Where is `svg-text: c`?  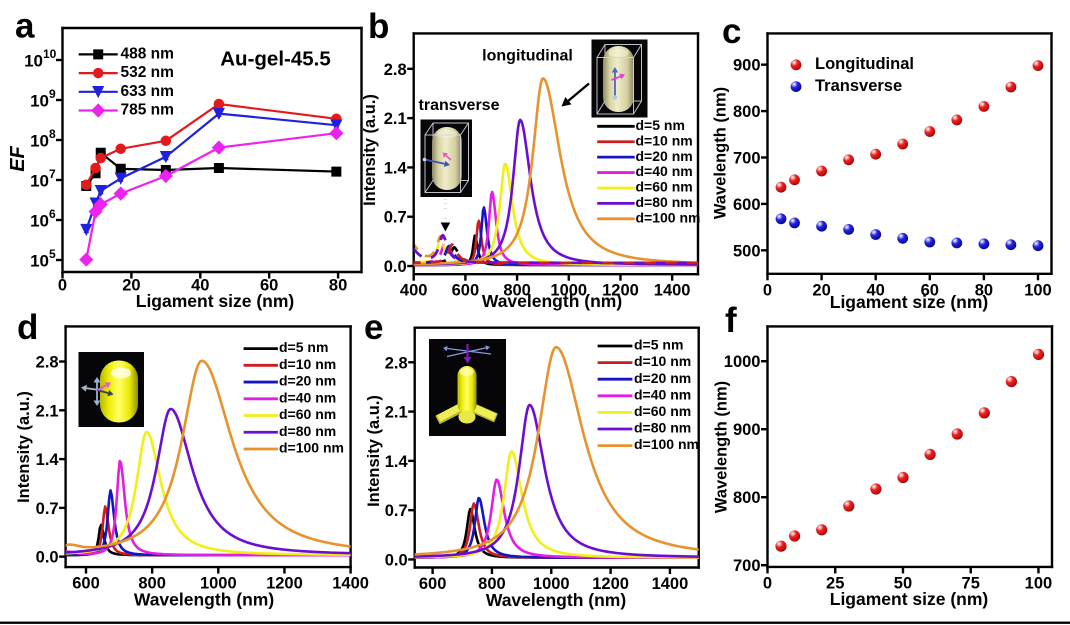
svg-text: c is located at coordinates (731, 31).